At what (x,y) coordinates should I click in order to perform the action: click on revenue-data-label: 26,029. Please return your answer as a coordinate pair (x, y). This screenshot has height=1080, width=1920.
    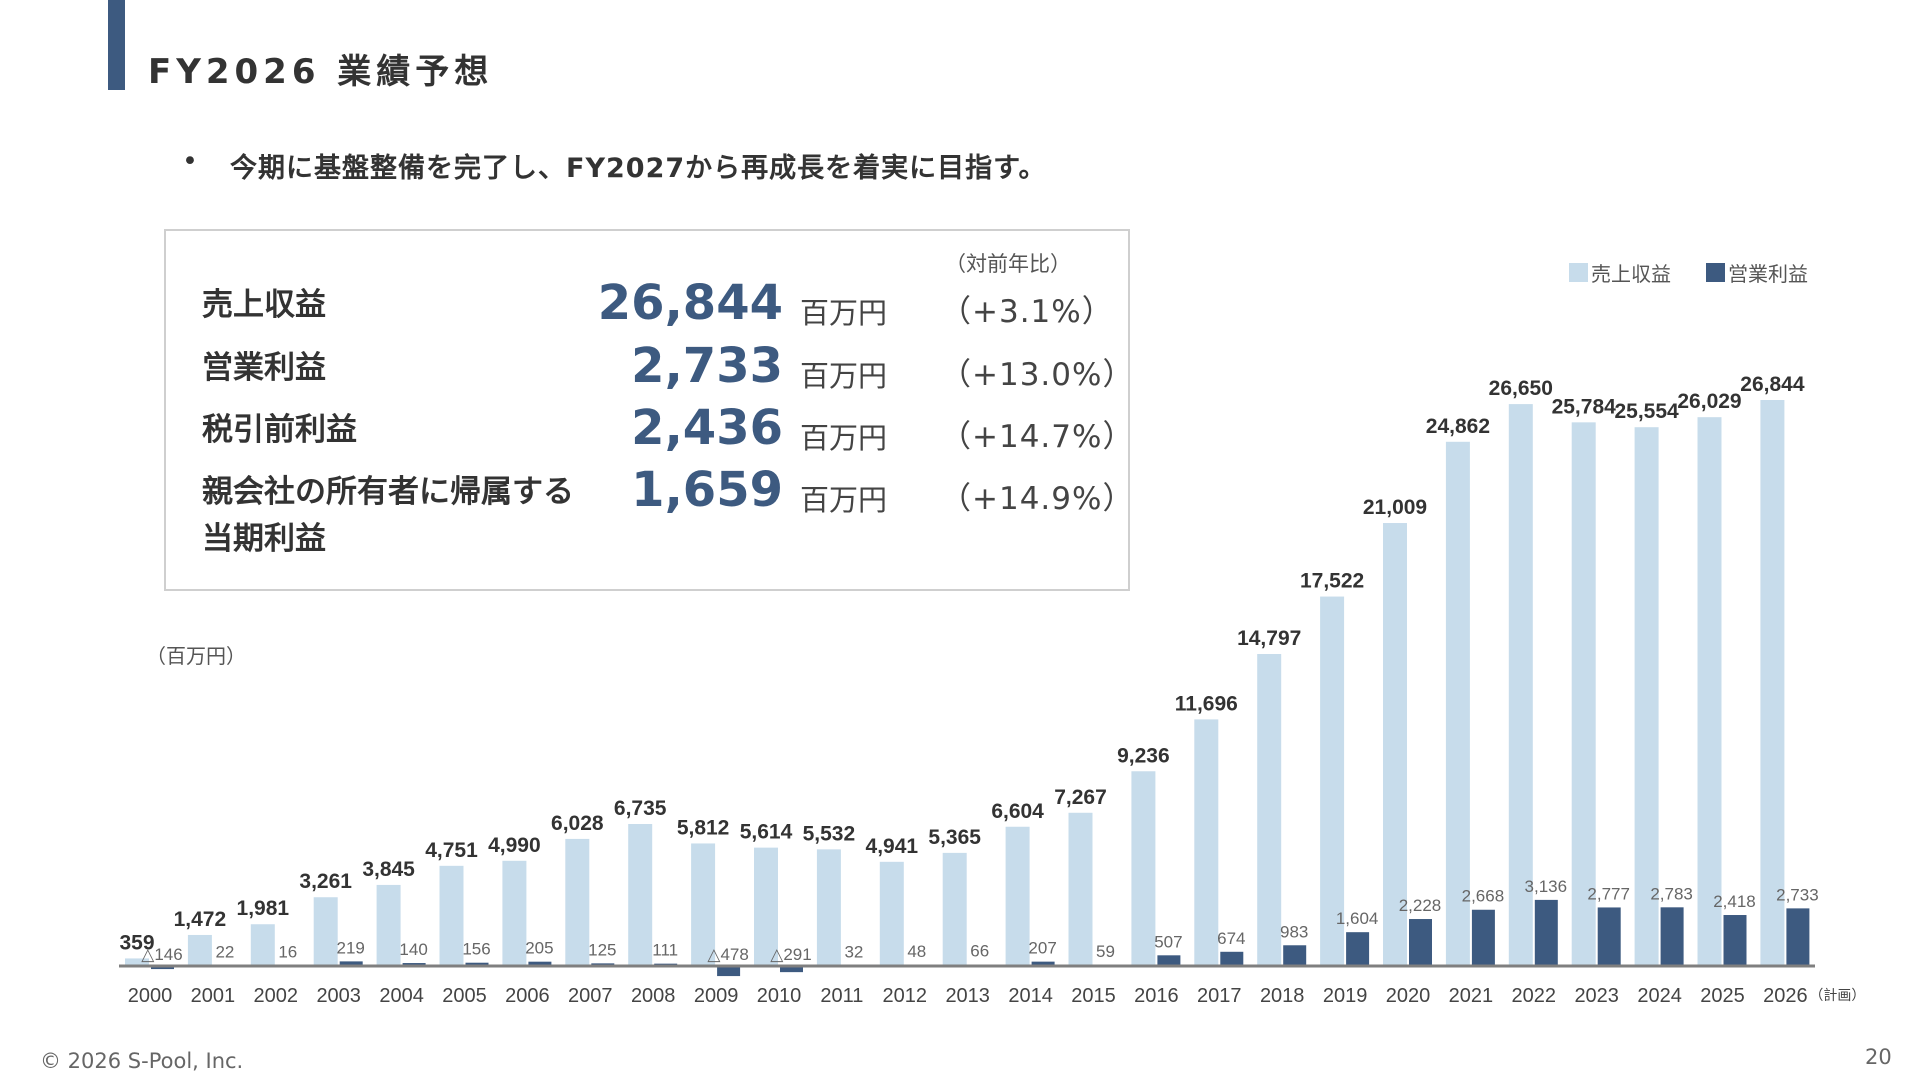
    Looking at the image, I should click on (1709, 401).